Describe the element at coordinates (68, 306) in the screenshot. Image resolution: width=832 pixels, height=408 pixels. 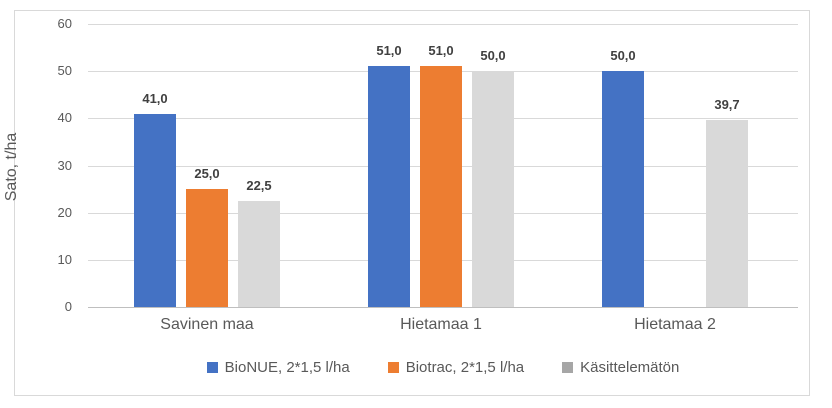
I see `y-axis-tick-label: 0` at that location.